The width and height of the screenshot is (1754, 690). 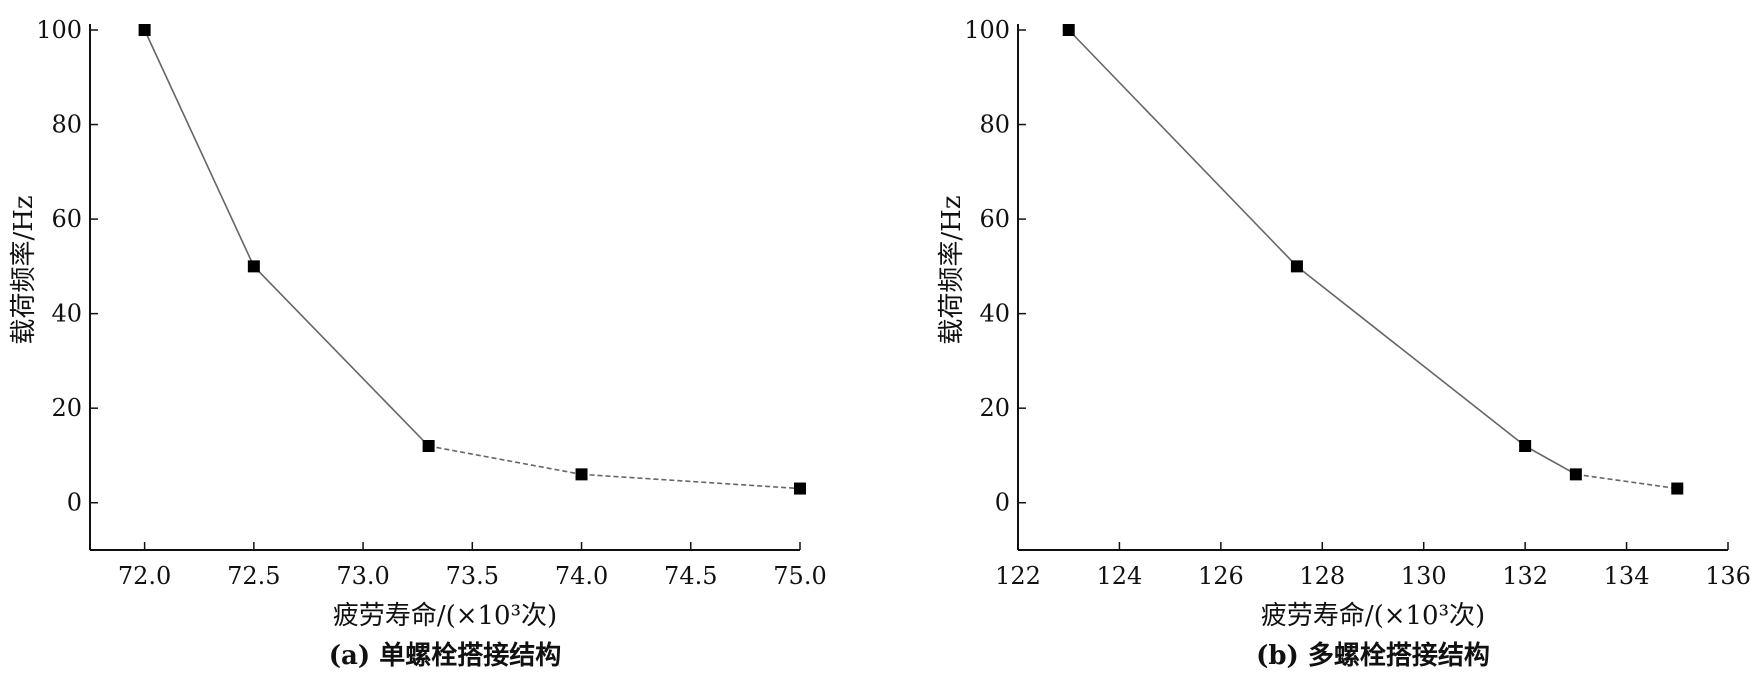 What do you see at coordinates (1373, 616) in the screenshot?
I see `x-axis-title-b: 疲劳寿命/(×10³次)` at bounding box center [1373, 616].